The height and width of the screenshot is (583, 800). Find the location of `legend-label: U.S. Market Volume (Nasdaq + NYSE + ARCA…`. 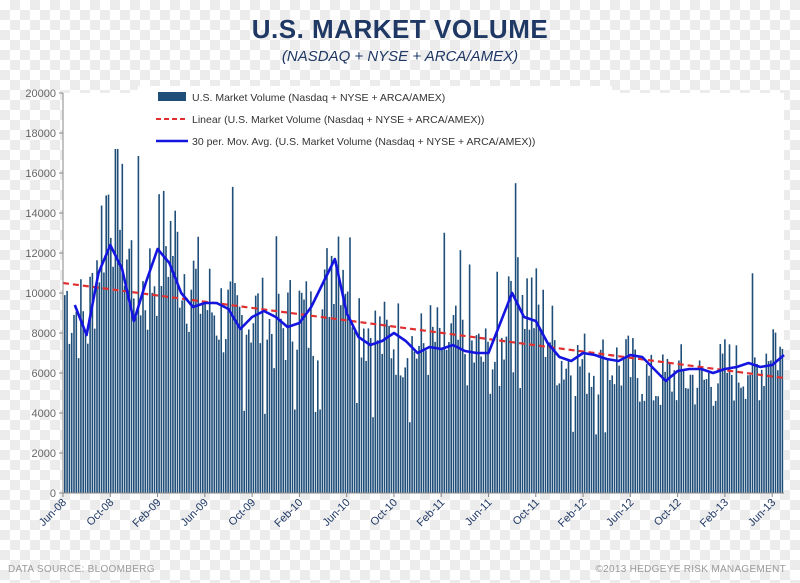

legend-label: U.S. Market Volume (Nasdaq + NYSE + ARCA… is located at coordinates (318, 98).